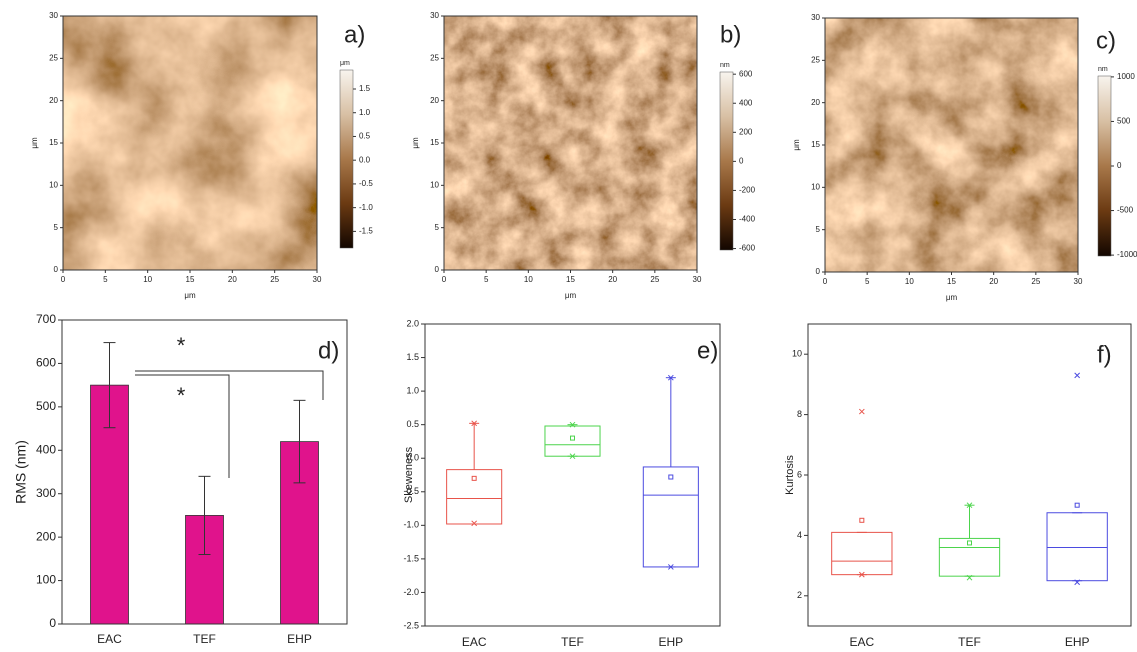  Describe the element at coordinates (46, 580) in the screenshot. I see `y-tick-label: 100` at that location.